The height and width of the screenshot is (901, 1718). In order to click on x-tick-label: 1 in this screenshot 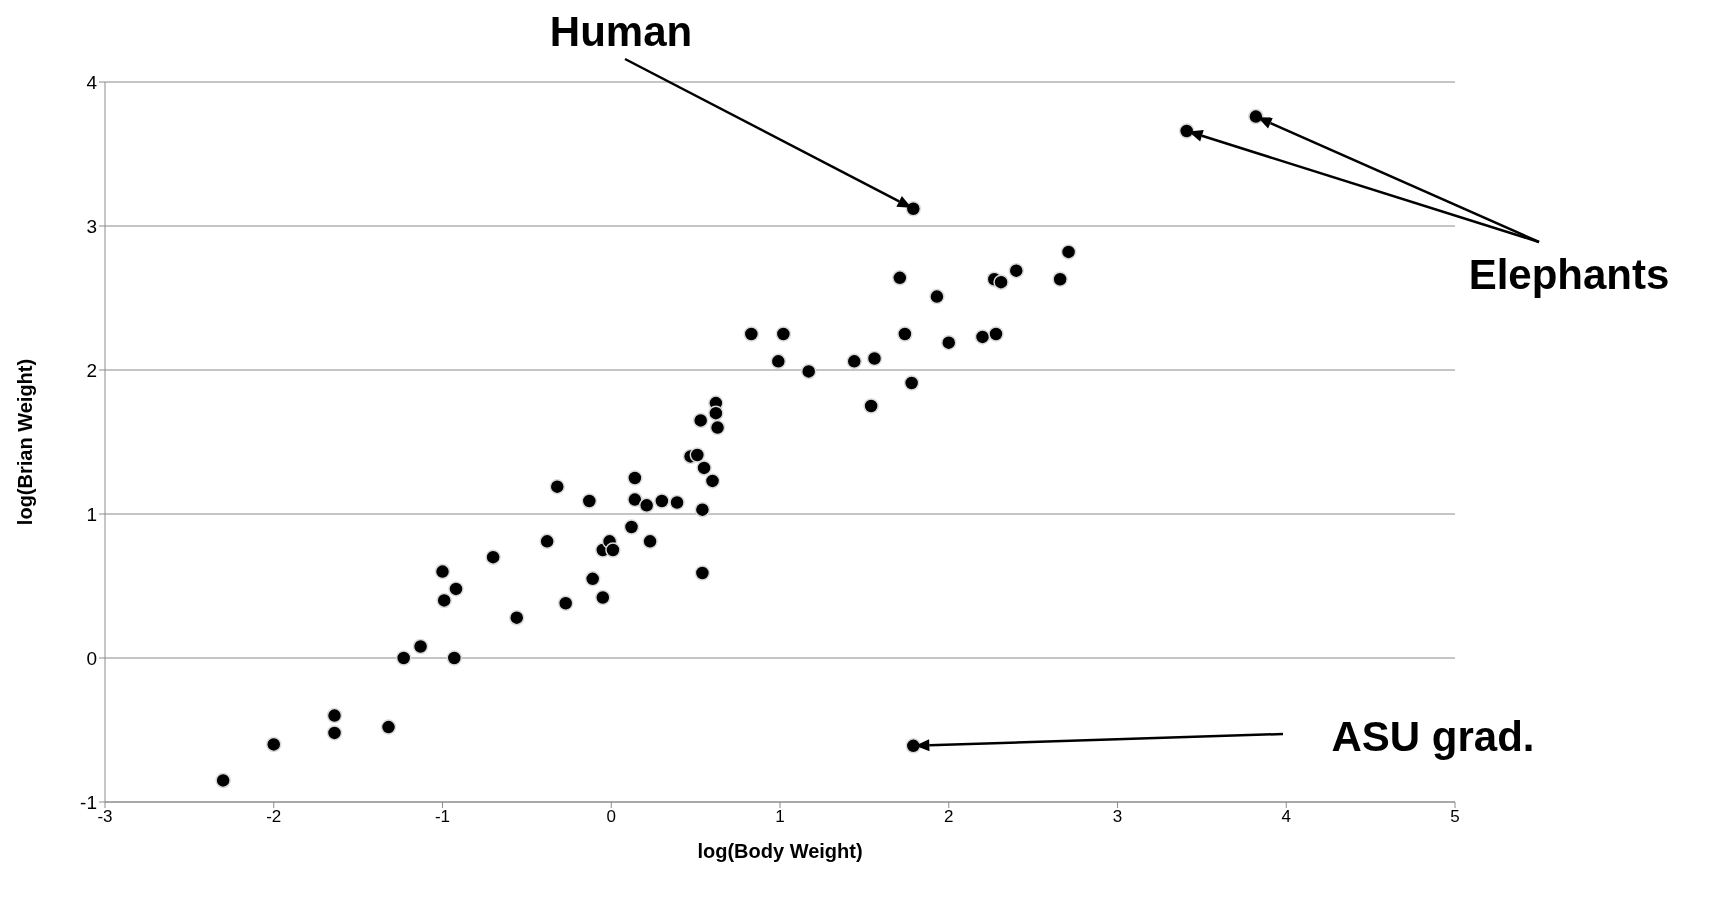, I will do `click(780, 817)`.